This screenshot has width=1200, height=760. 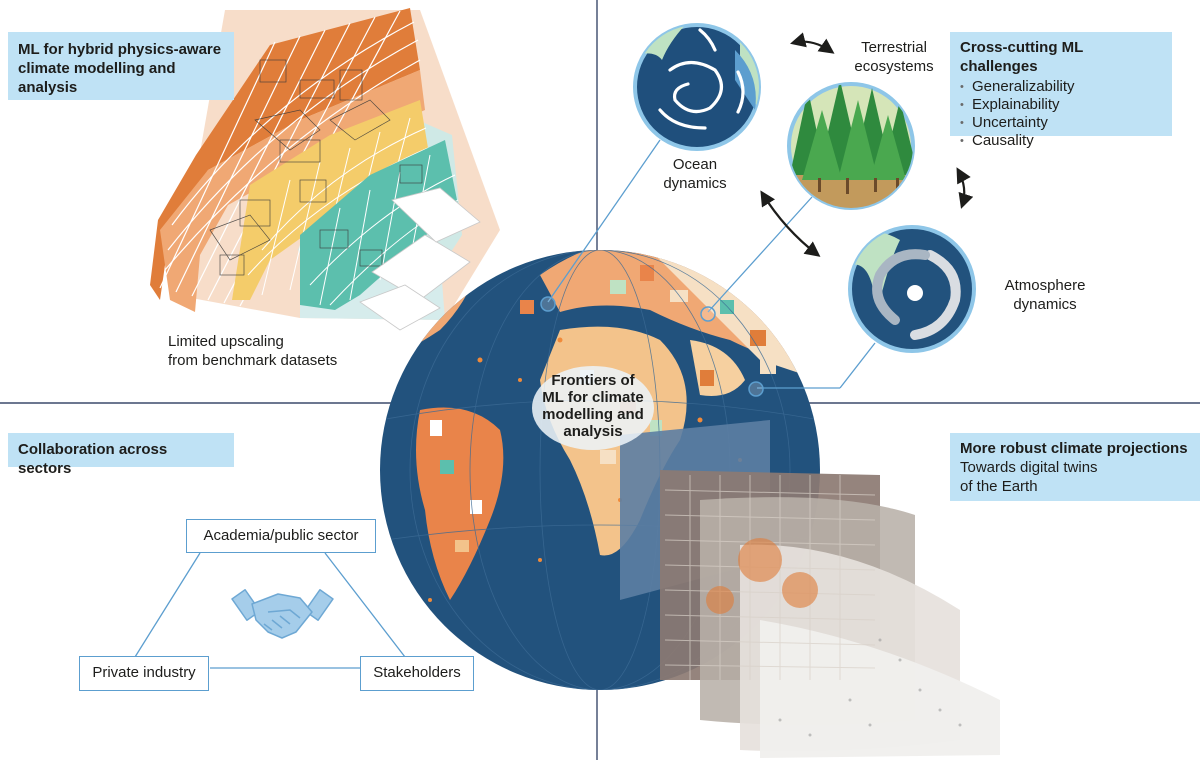 What do you see at coordinates (417, 673) in the screenshot?
I see `node-stakeholders: Stakeholders` at bounding box center [417, 673].